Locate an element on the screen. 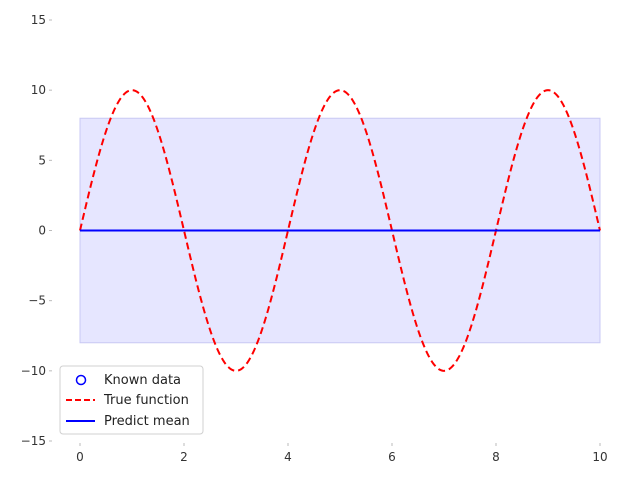 The height and width of the screenshot is (480, 640). y-tick-label: 0 is located at coordinates (42, 231).